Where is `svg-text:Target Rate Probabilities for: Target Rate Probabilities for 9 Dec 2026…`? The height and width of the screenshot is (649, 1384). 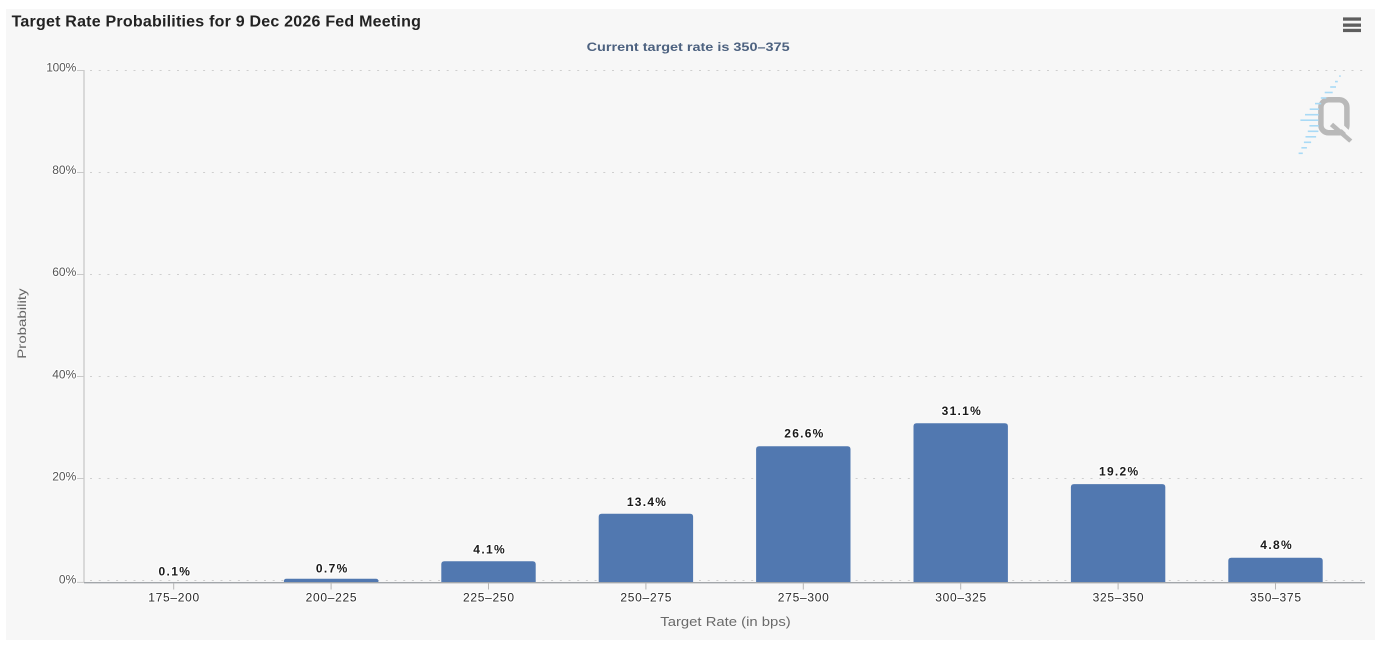
svg-text:Target Rate Probabilities for: Target Rate Probabilities for 9 Dec 2026… is located at coordinates (216, 22).